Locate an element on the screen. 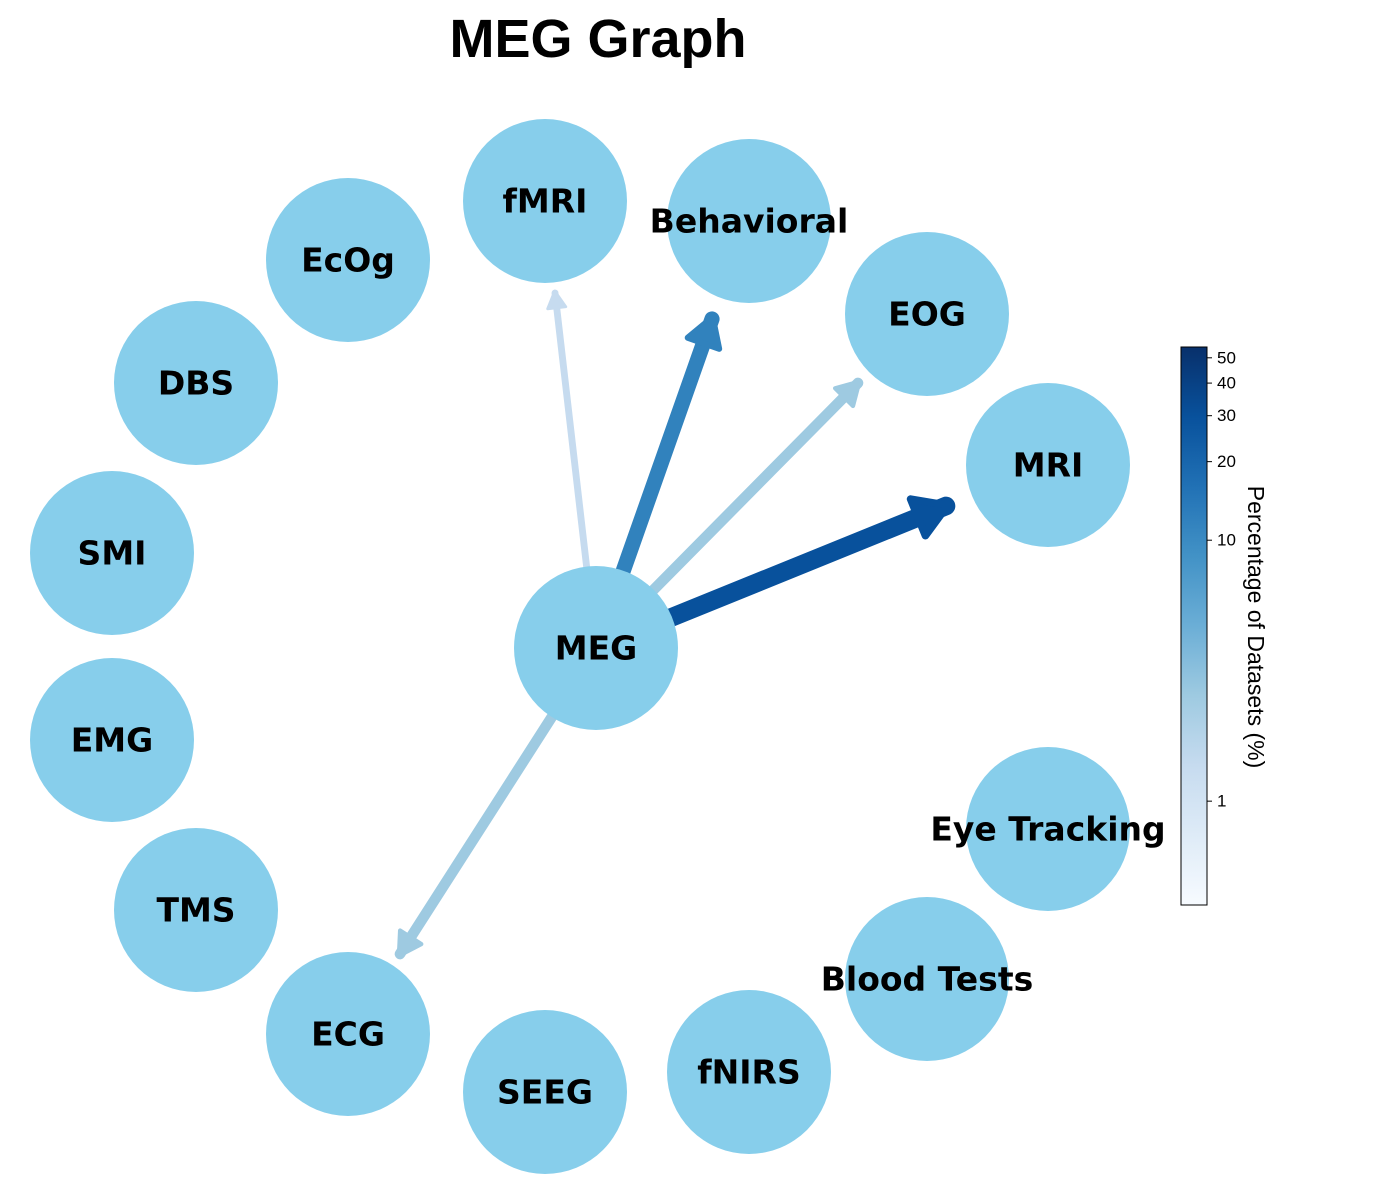  node-label-behavioral: Behavioral is located at coordinates (749, 221).